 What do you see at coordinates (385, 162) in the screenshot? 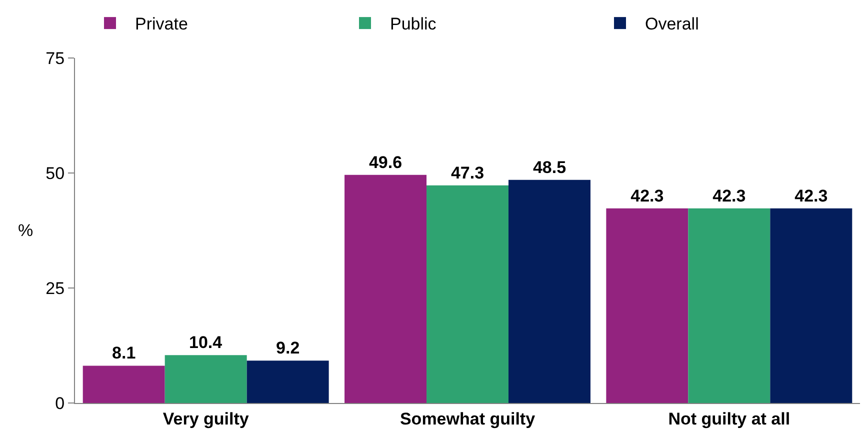
I see `data-label: 49.6` at bounding box center [385, 162].